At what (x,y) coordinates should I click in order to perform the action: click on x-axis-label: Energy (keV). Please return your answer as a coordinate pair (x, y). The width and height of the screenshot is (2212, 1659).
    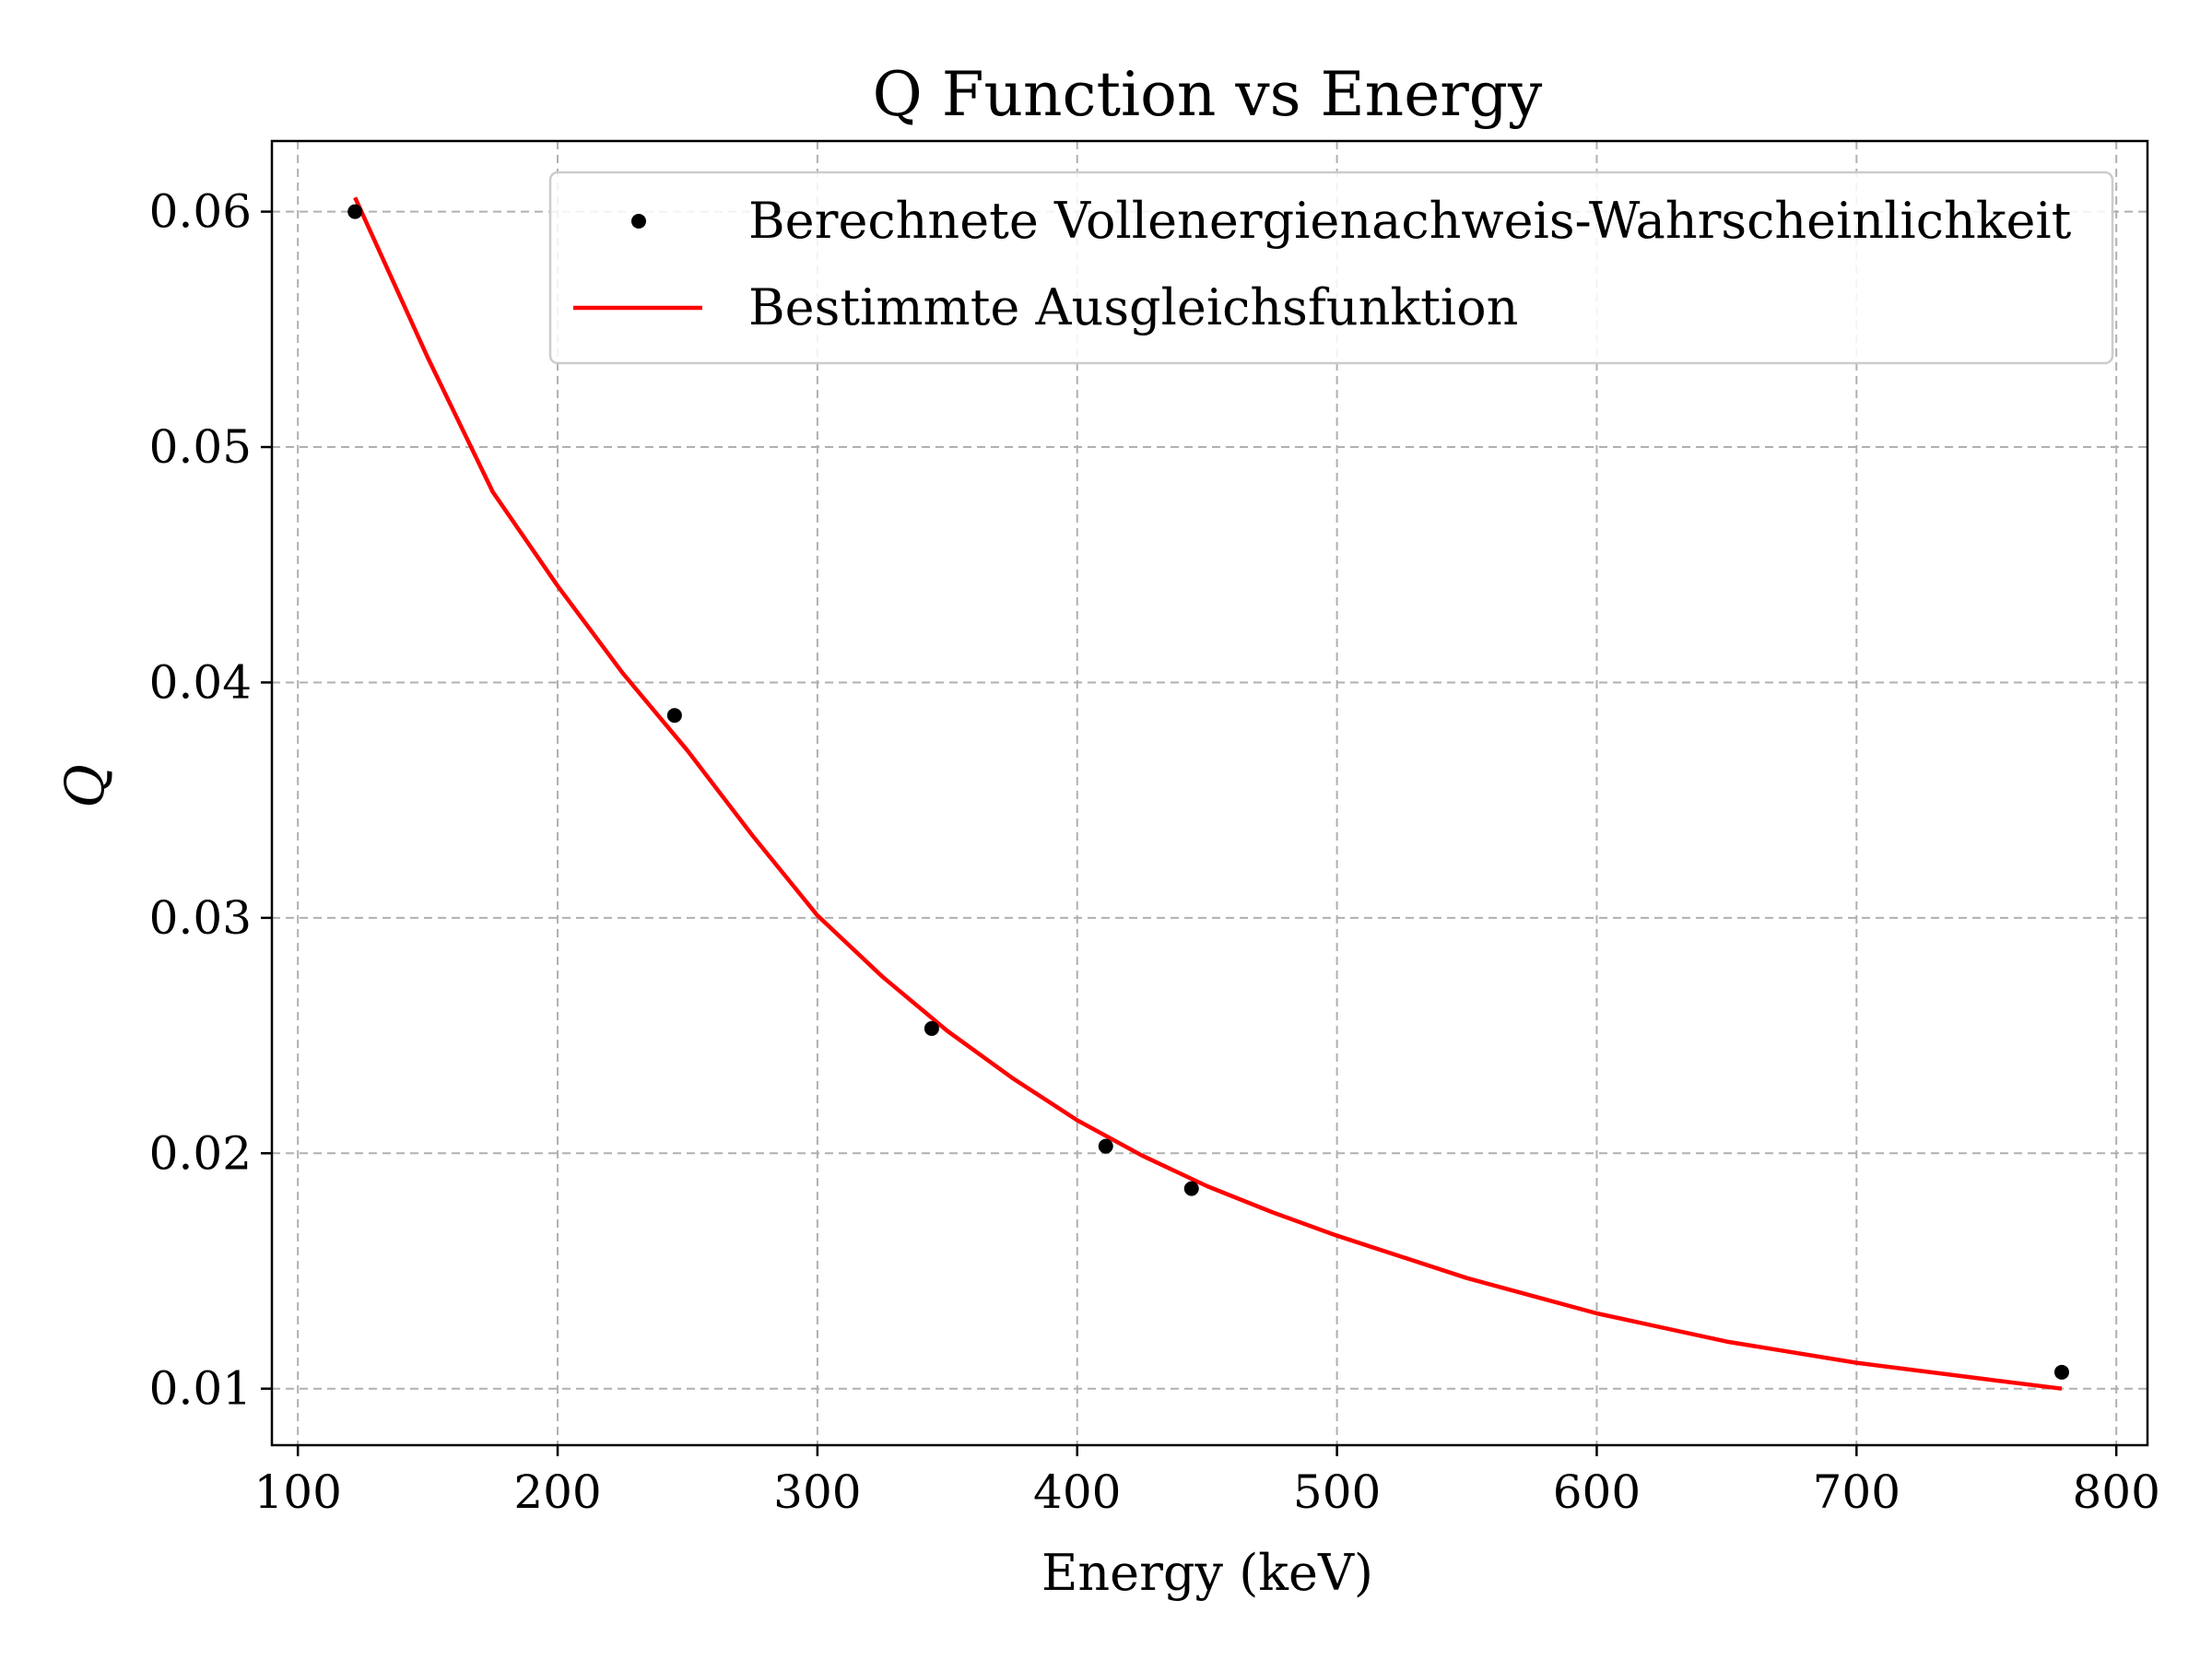
    Looking at the image, I should click on (1207, 1573).